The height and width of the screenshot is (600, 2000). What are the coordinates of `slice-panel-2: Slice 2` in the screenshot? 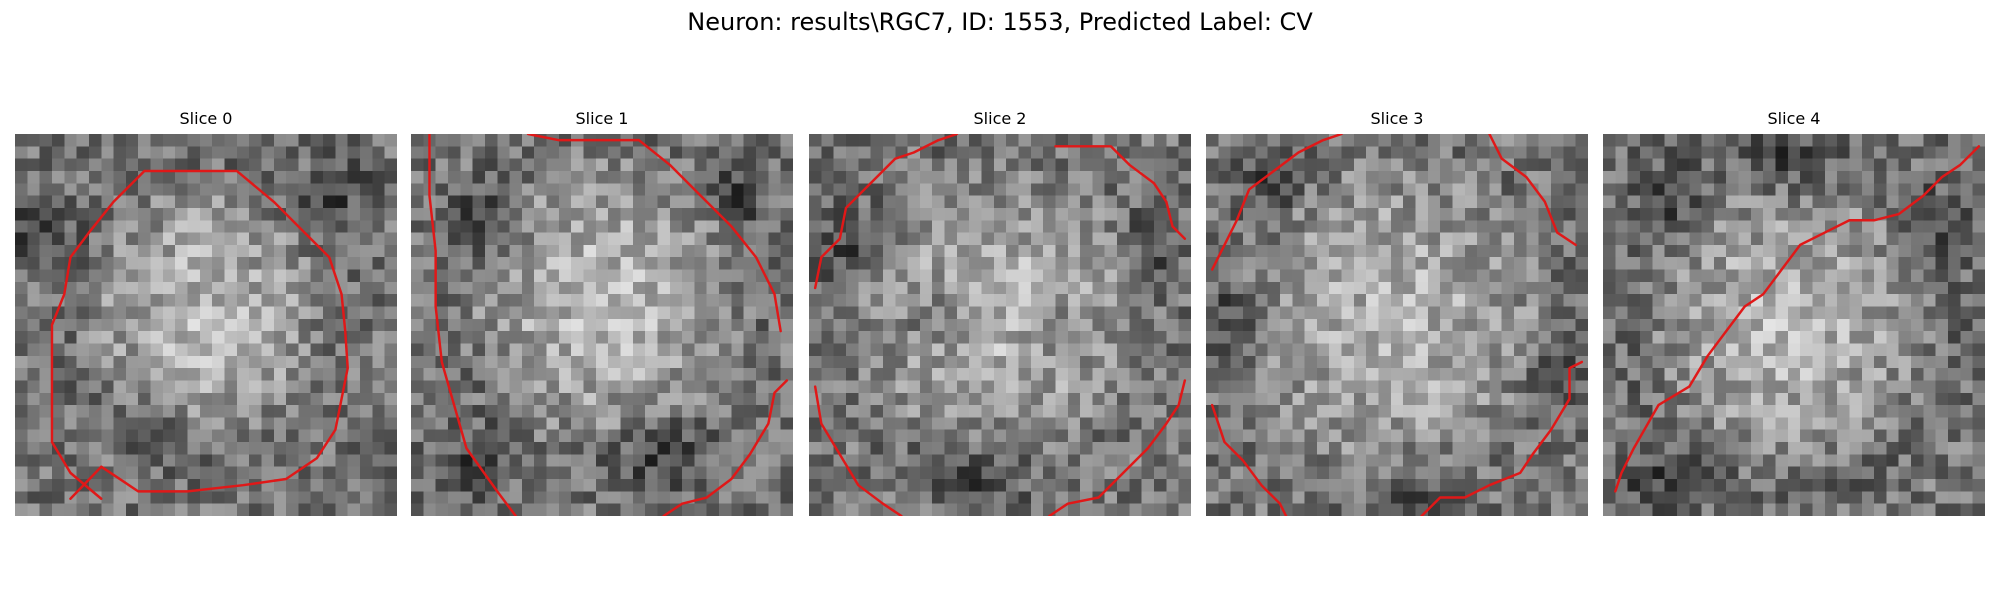 It's located at (1000, 314).